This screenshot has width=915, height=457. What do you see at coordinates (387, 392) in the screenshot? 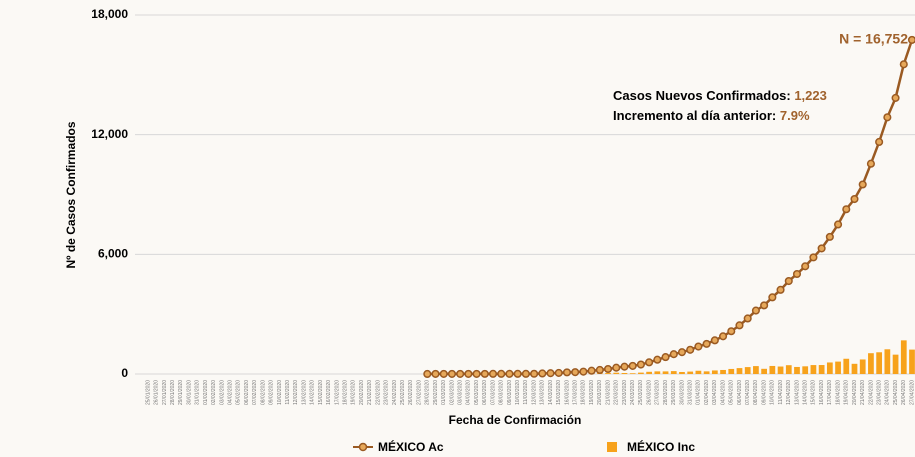
I see `x-tick-label: 23/02/2020` at bounding box center [387, 392].